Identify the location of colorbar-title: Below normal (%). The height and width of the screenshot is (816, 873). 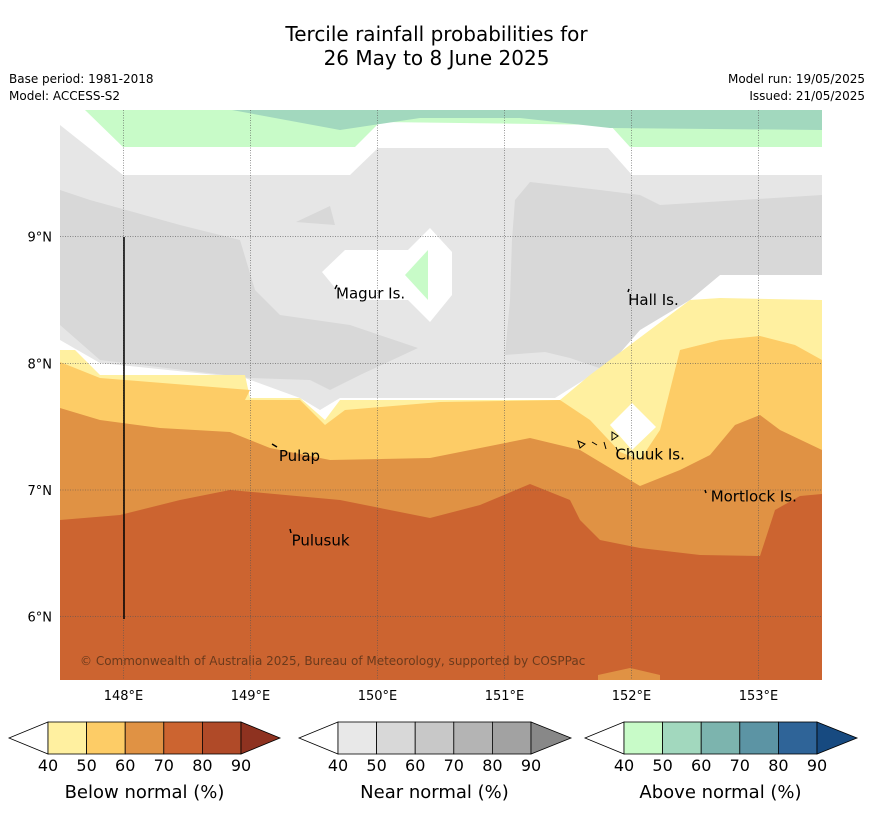
(145, 792).